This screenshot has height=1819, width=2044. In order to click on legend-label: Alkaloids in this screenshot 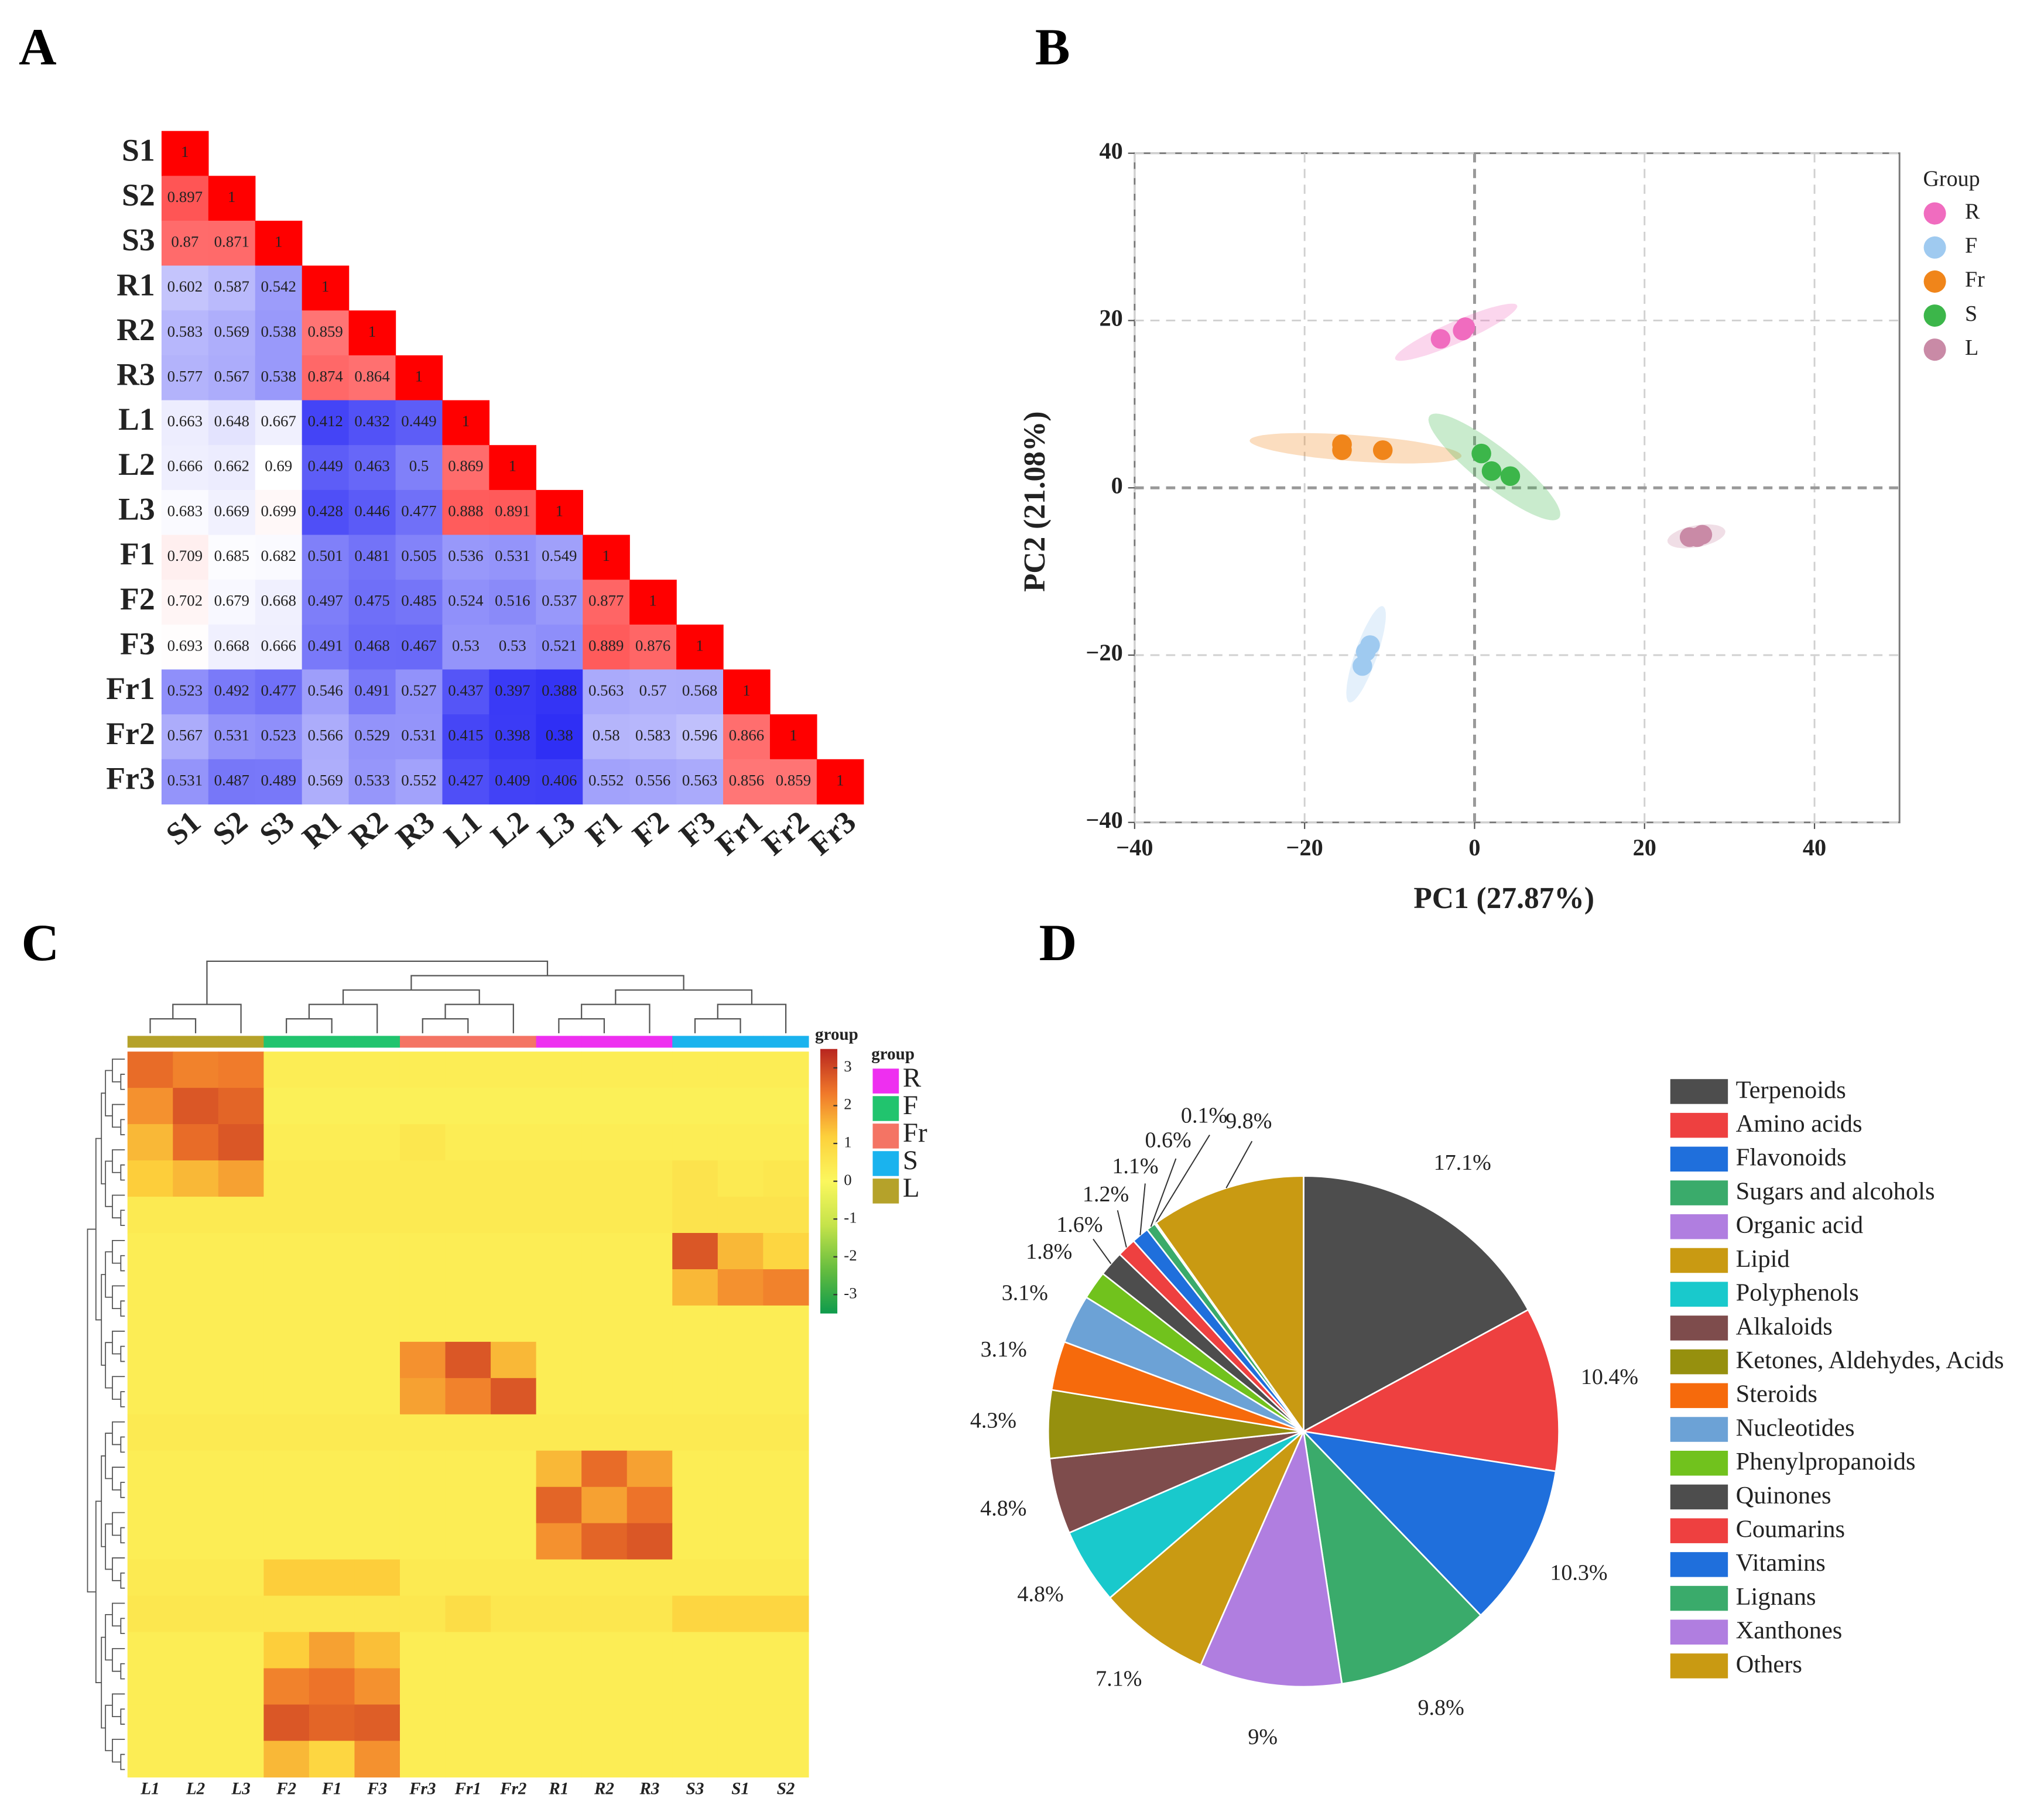, I will do `click(1785, 1326)`.